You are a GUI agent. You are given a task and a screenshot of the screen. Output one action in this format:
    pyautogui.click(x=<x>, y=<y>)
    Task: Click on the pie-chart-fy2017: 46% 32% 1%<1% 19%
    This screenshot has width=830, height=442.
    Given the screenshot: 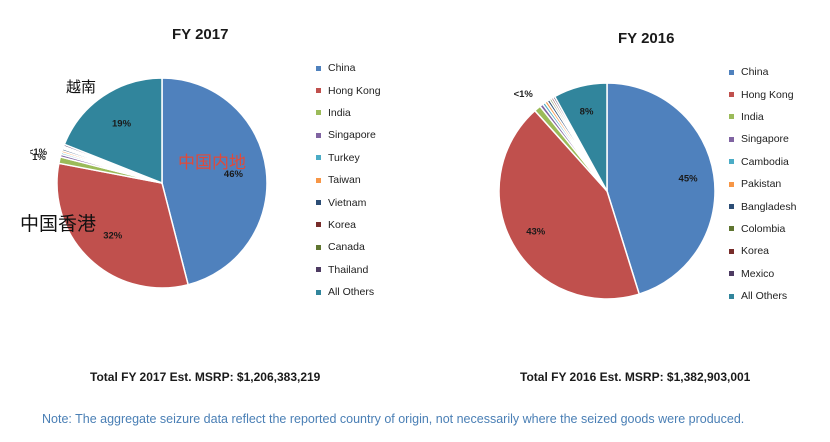 What is the action you would take?
    pyautogui.click(x=149, y=183)
    